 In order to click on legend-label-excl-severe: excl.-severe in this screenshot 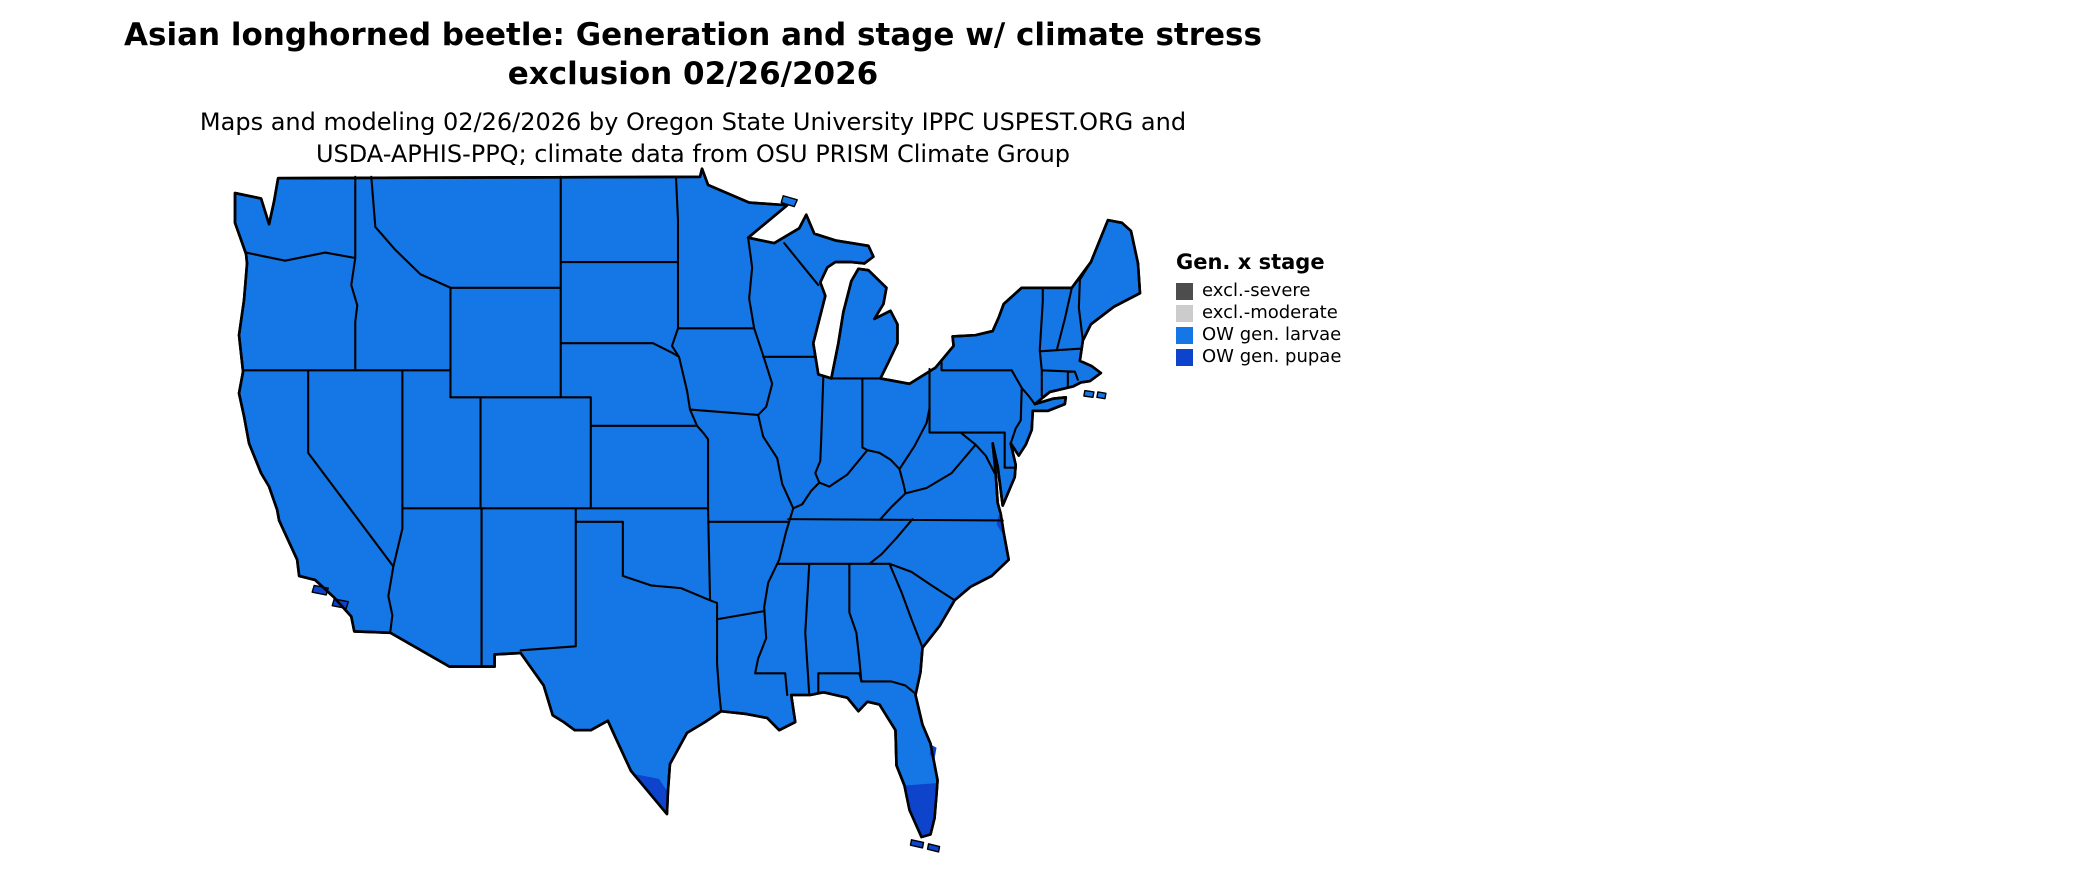, I will do `click(1256, 290)`.